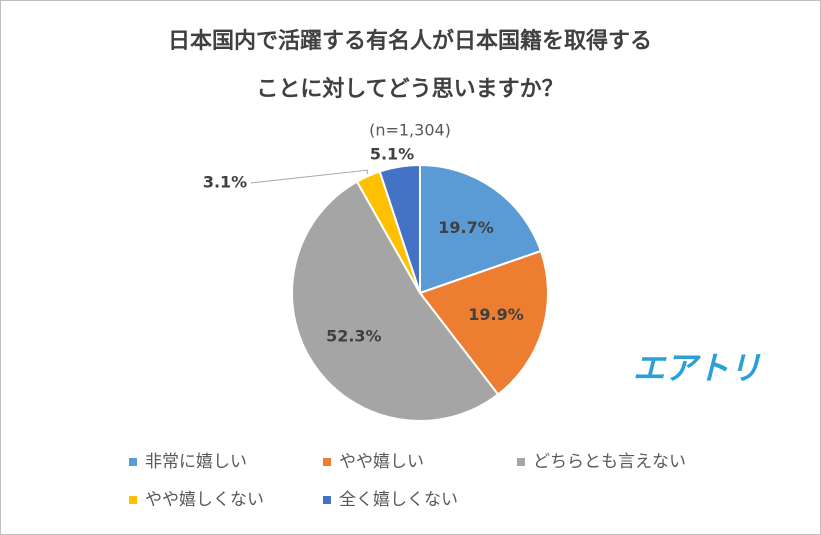 The height and width of the screenshot is (535, 821). Describe the element at coordinates (410, 41) in the screenshot. I see `chart-title: 日本国内で活躍する有名人が日本国籍を取得する` at that location.